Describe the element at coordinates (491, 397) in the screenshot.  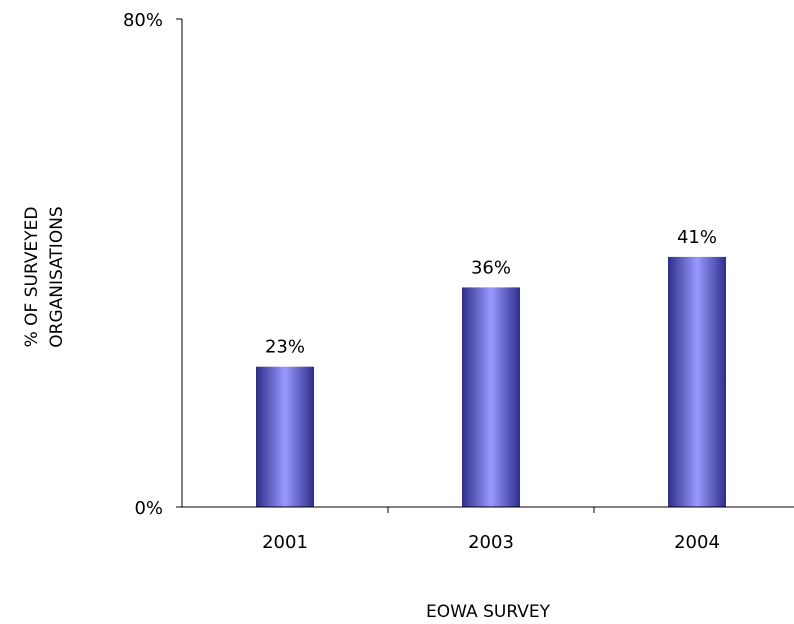
I see `bar-2003` at that location.